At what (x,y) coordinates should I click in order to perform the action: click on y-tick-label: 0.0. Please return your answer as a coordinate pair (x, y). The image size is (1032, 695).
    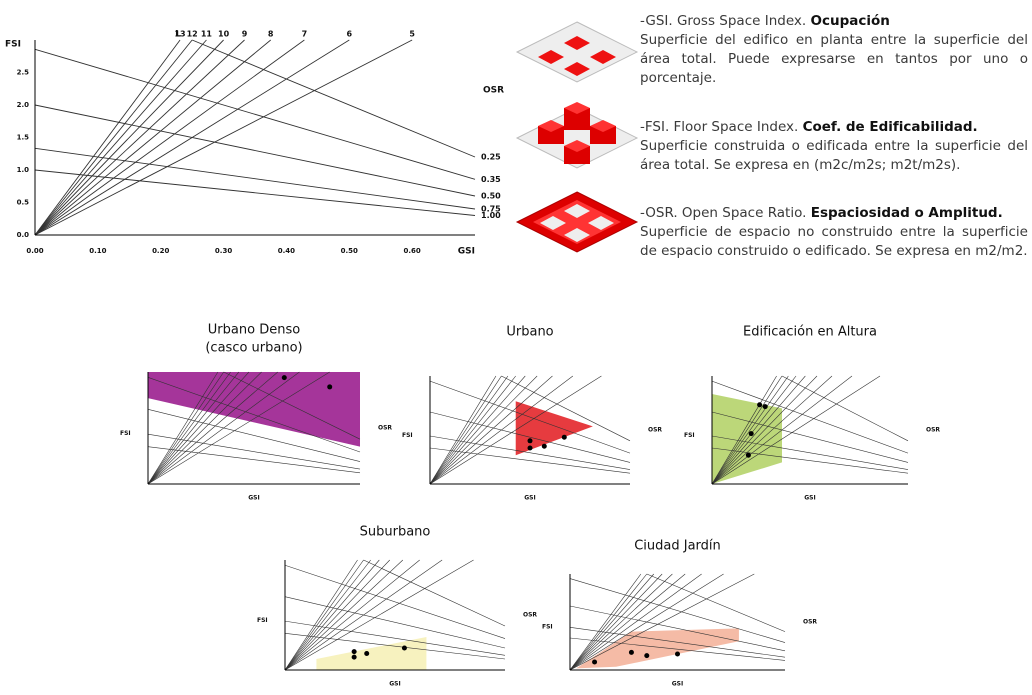
    Looking at the image, I should click on (23, 235).